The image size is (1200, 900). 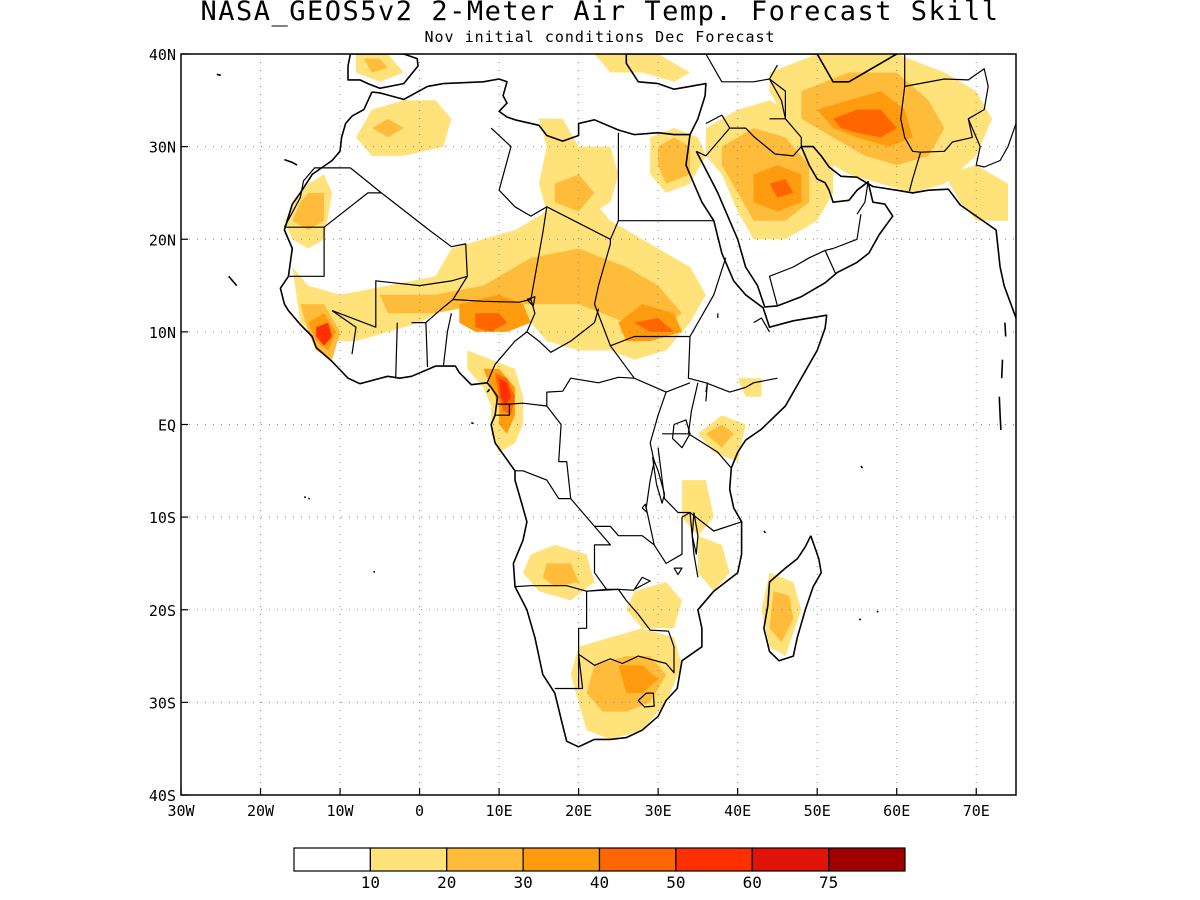 I want to click on y-tick-label: 10S, so click(x=162, y=518).